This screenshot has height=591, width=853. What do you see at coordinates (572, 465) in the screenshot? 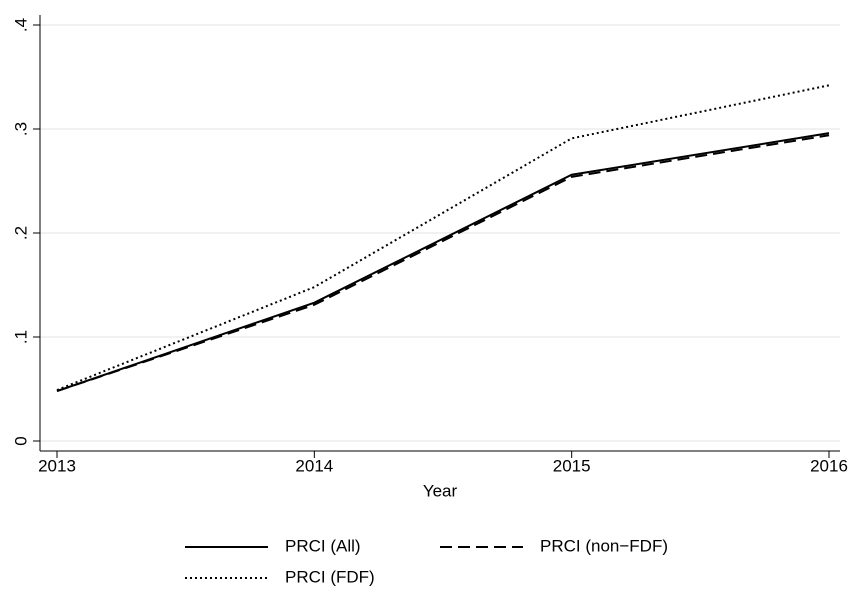
I see `x-tick-label: 2015` at bounding box center [572, 465].